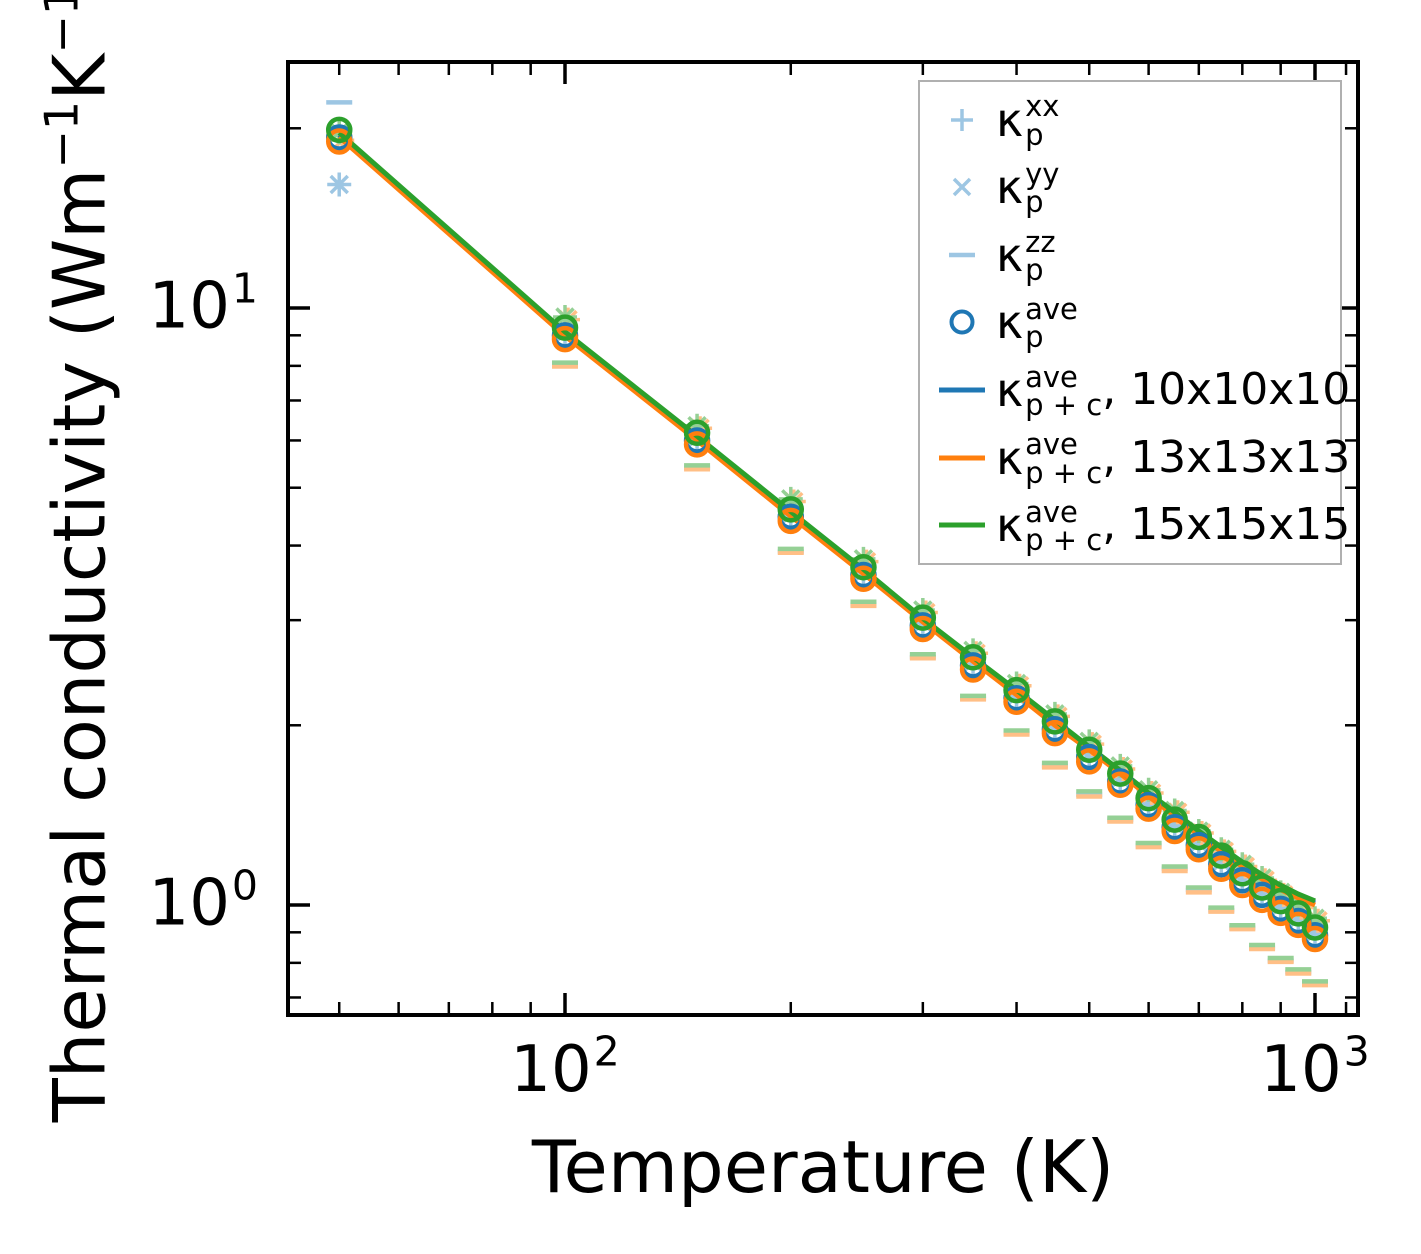 The height and width of the screenshot is (1254, 1421). Describe the element at coordinates (1131, 323) in the screenshot. I see `legend-item-4: κ ave p` at that location.